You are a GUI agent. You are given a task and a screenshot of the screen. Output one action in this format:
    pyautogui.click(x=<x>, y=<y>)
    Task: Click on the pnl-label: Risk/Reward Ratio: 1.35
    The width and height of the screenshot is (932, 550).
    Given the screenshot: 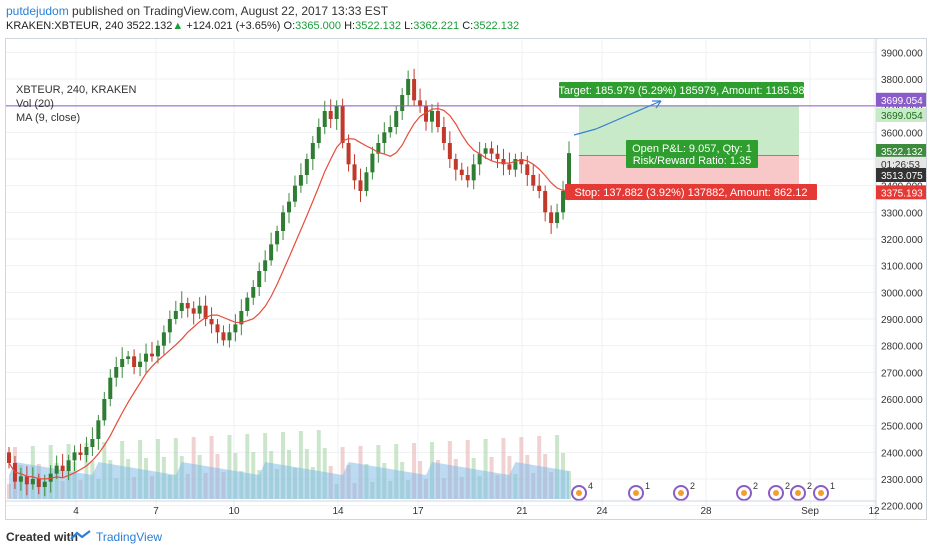 What is the action you would take?
    pyautogui.click(x=692, y=161)
    